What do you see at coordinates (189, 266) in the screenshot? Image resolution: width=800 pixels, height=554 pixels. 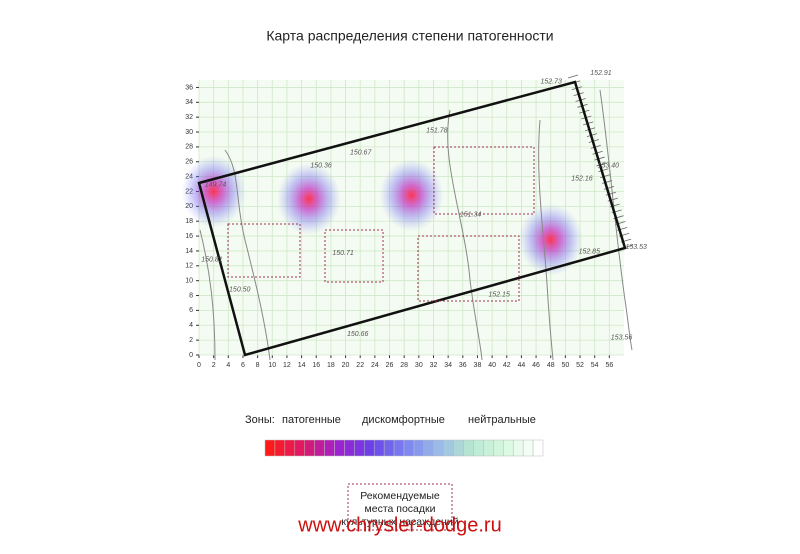 I see `y-tick-label: 12` at bounding box center [189, 266].